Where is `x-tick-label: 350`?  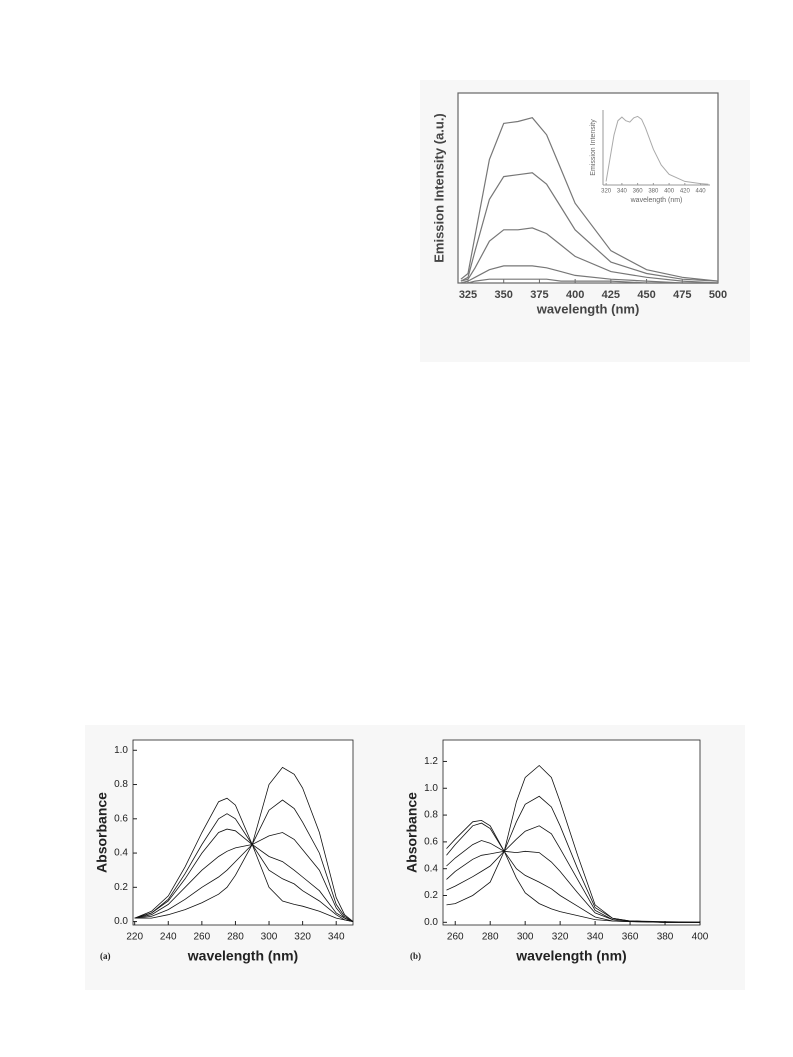 x-tick-label: 350 is located at coordinates (504, 295).